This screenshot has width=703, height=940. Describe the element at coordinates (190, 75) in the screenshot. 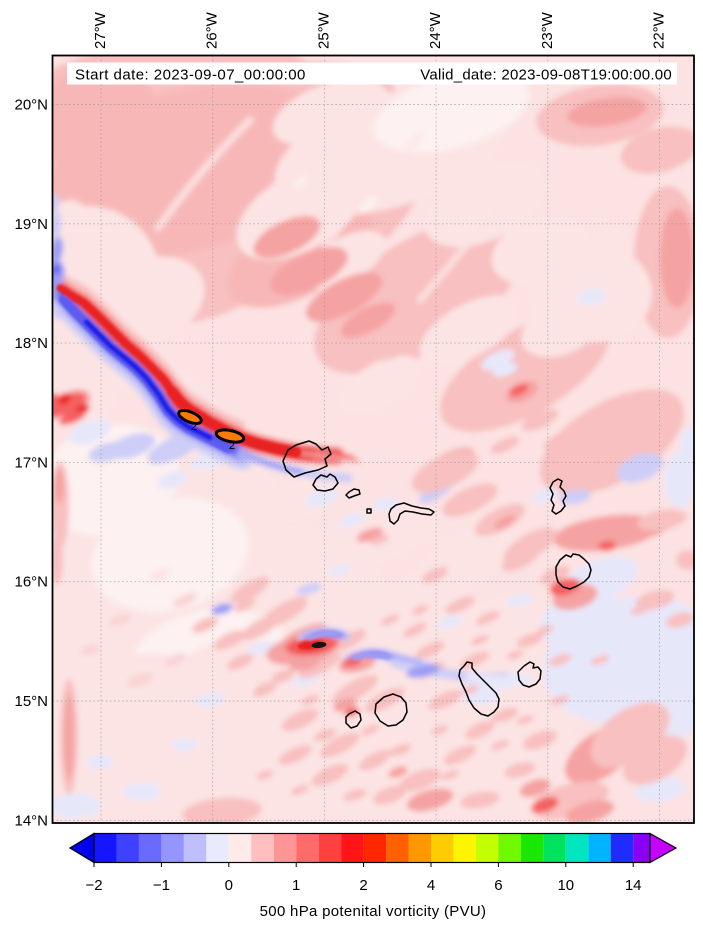

I see `svg-text:Start date: 2023-09-07_00:00:0: Start date: 2023-09-07_00:00:00` at that location.